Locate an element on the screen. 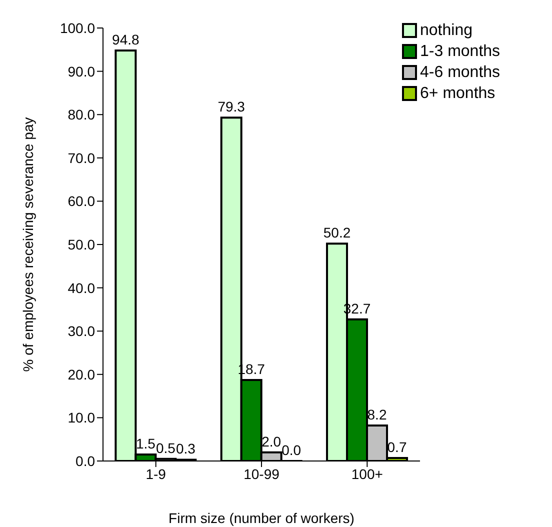 The height and width of the screenshot is (527, 552). y-tick-label: 70.0 is located at coordinates (82, 158).